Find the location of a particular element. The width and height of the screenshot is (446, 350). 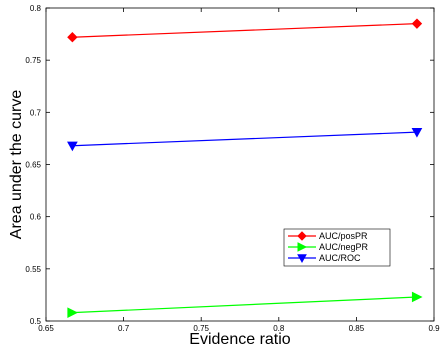

y-tick-label: 0.8 is located at coordinates (36, 8).